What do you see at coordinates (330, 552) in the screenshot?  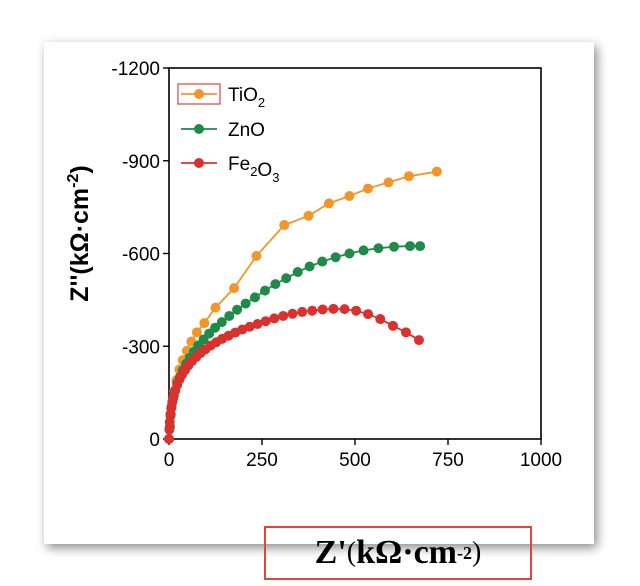 I see `x-label-main: Z'` at bounding box center [330, 552].